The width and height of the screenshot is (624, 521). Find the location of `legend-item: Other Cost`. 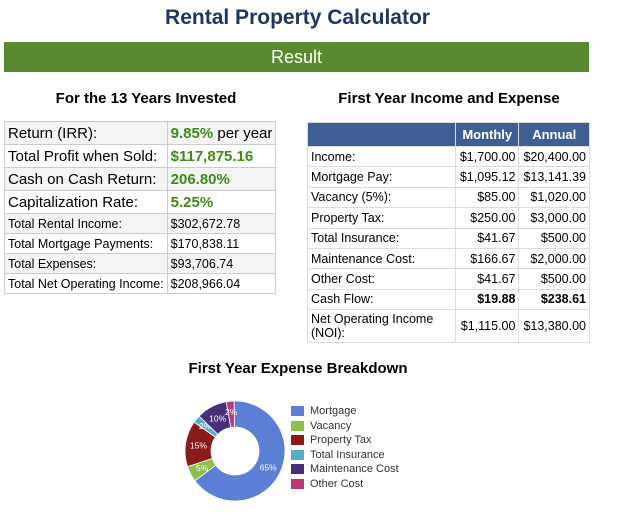

legend-item: Other Cost is located at coordinates (345, 484).